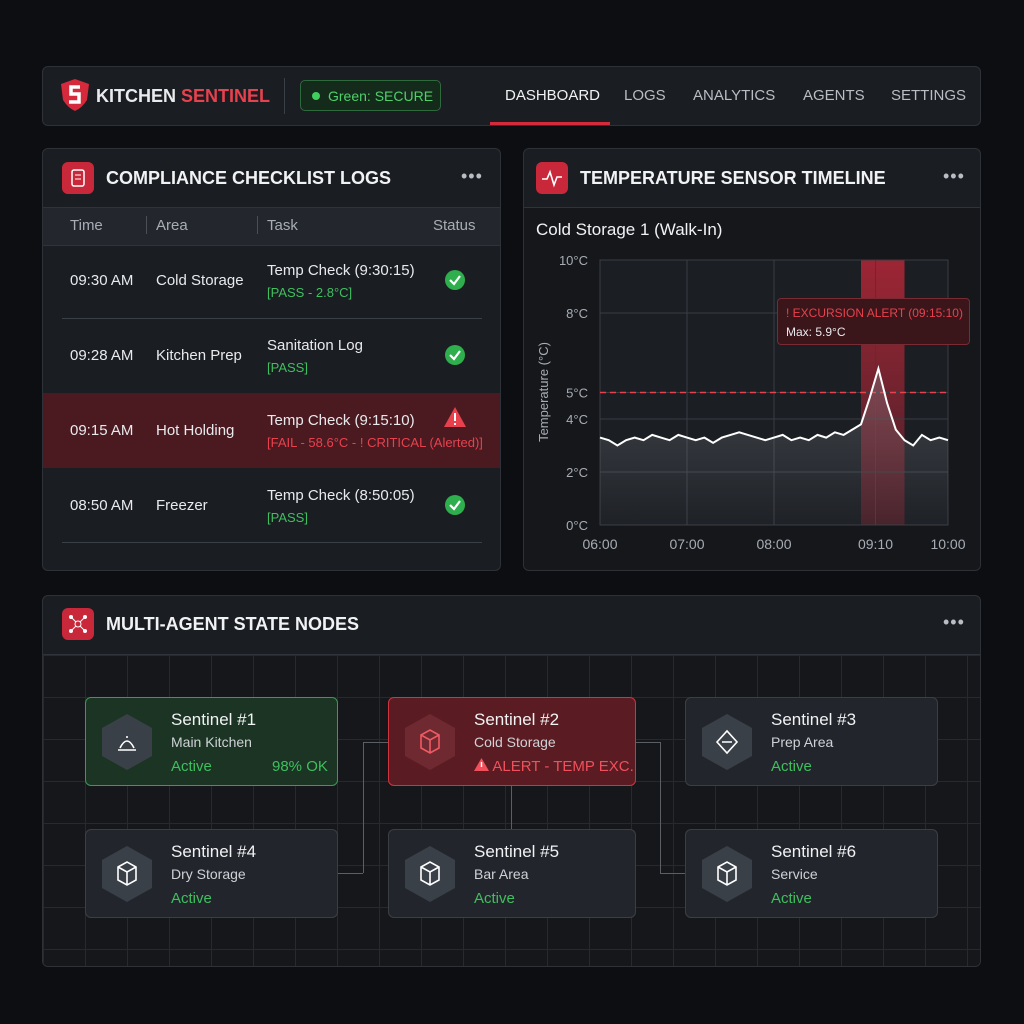 The width and height of the screenshot is (1024, 1024). What do you see at coordinates (102, 280) in the screenshot?
I see `cell: 09:30 AM` at bounding box center [102, 280].